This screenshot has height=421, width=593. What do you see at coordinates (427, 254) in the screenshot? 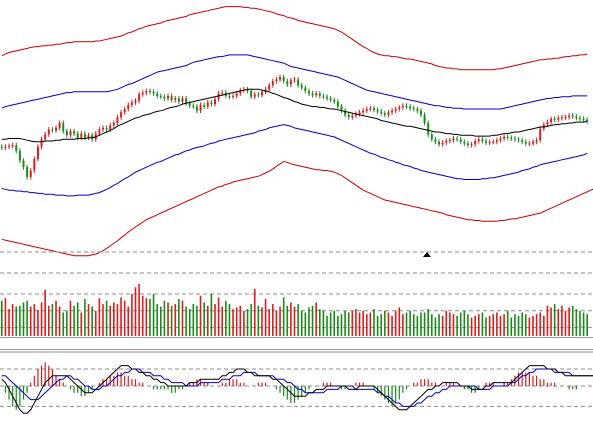
I see `cursor-marker-icon` at bounding box center [427, 254].